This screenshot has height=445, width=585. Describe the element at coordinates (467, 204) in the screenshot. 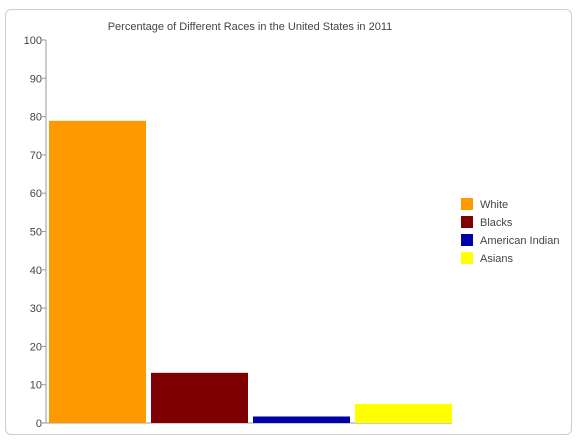

I see `legend-swatch-white` at that location.